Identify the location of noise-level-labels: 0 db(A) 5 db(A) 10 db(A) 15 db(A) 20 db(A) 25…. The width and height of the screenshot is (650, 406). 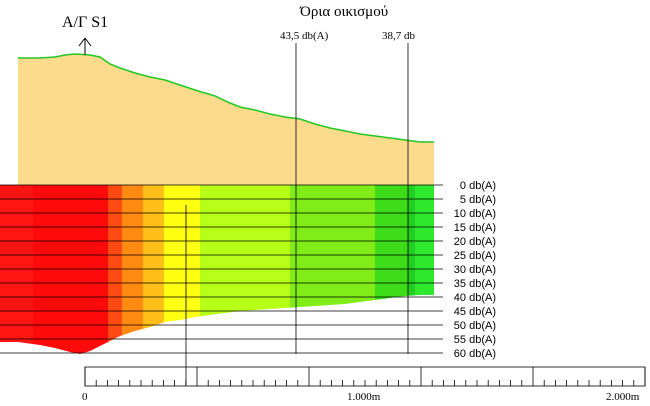
(475, 270).